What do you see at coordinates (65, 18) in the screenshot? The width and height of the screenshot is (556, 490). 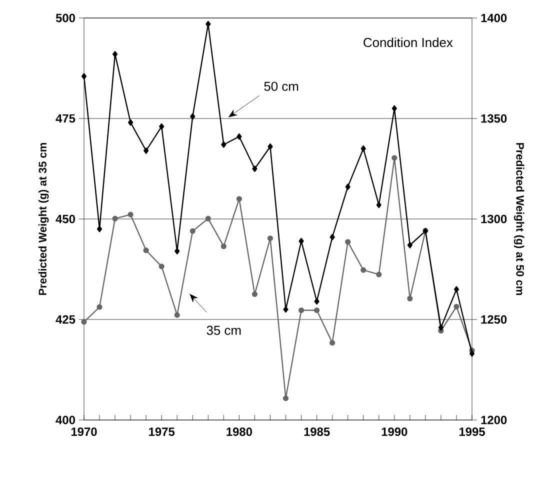 I see `y-tick-label: 500` at bounding box center [65, 18].